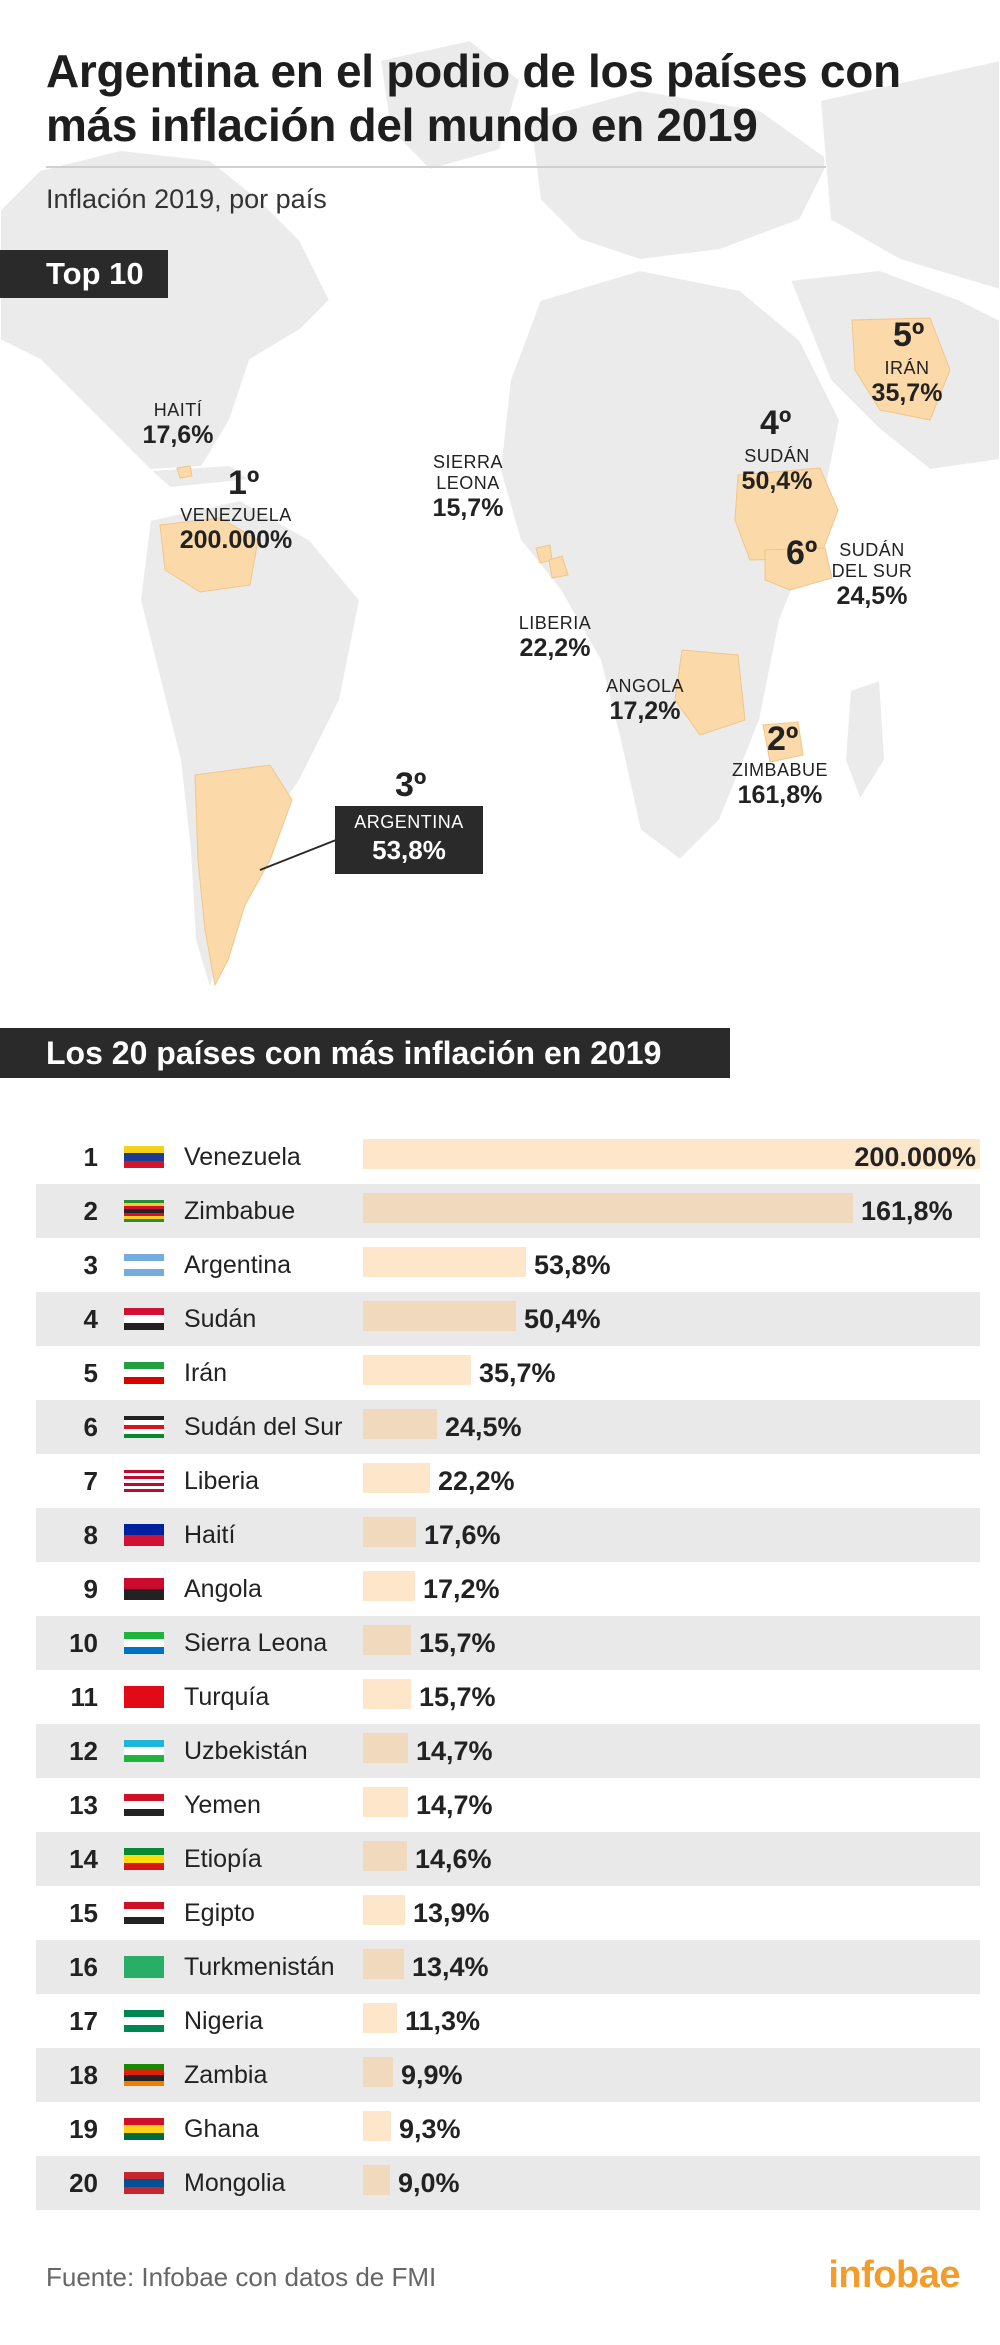  What do you see at coordinates (907, 368) in the screenshot?
I see `map-label-country: IRÁN` at bounding box center [907, 368].